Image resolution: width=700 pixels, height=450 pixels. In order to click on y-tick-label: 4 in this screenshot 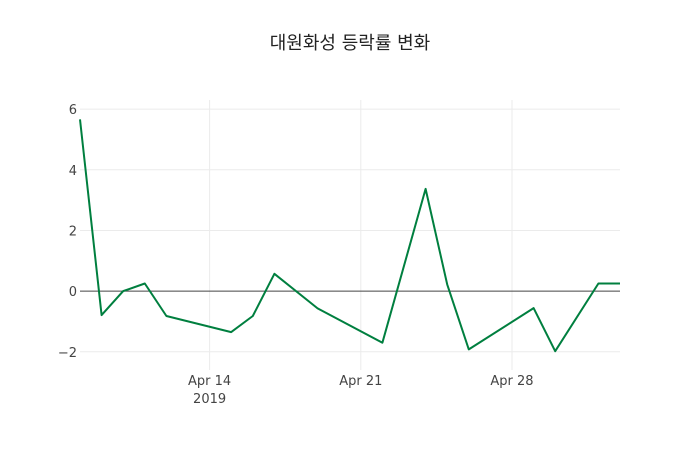, I will do `click(73, 171)`.